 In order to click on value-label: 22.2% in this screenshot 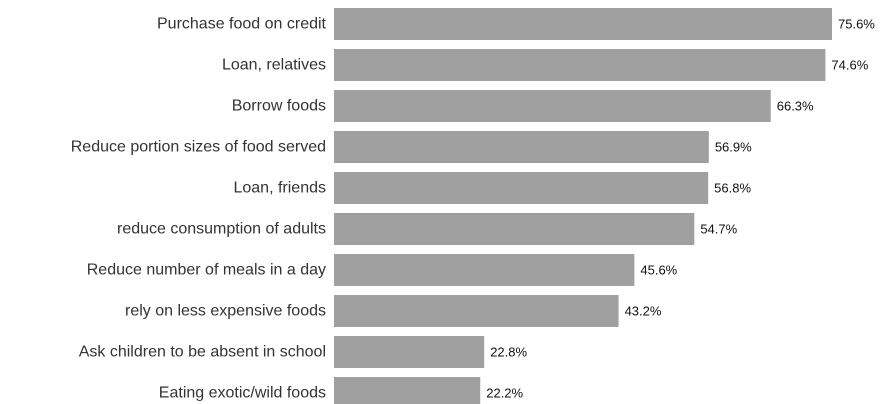, I will do `click(504, 393)`.